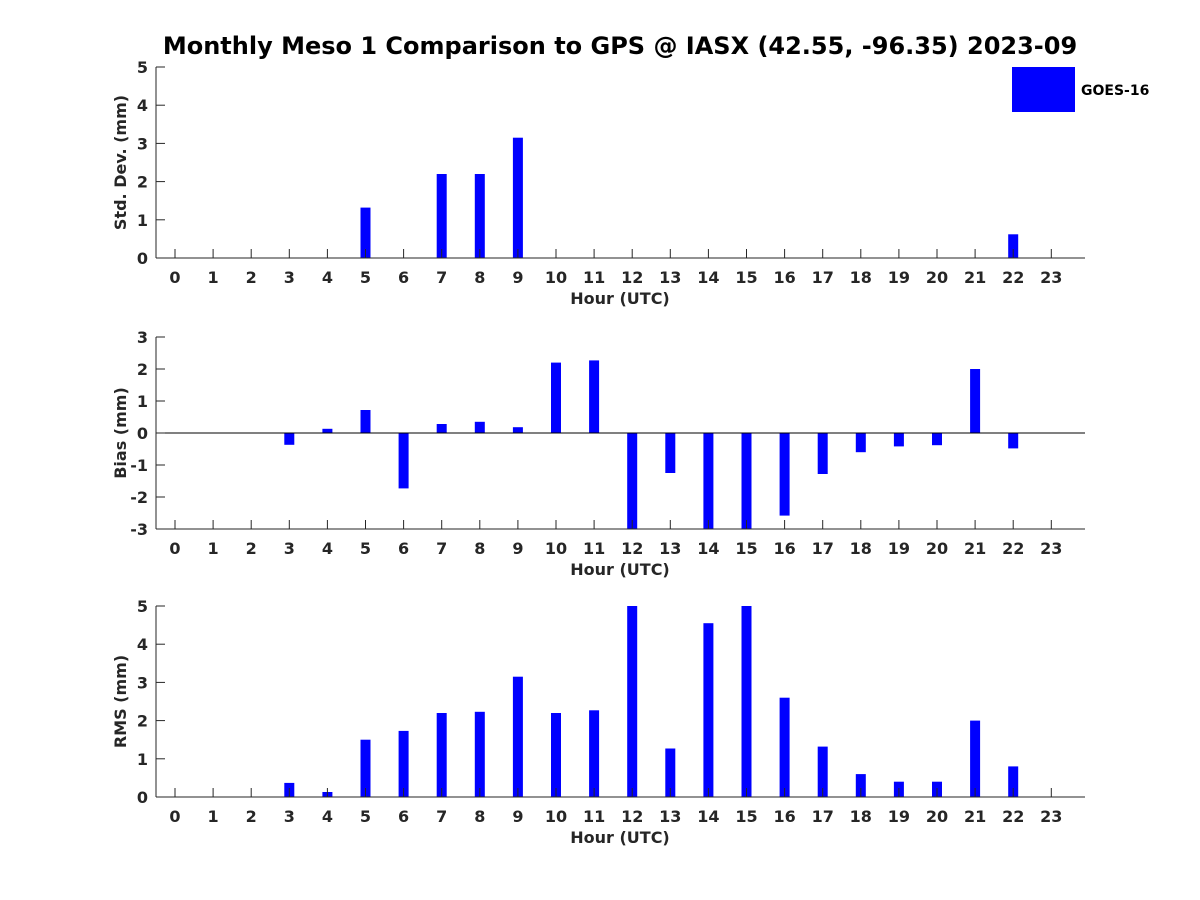 The image size is (1200, 900). What do you see at coordinates (556, 548) in the screenshot?
I see `x-tick-label: 10` at bounding box center [556, 548].